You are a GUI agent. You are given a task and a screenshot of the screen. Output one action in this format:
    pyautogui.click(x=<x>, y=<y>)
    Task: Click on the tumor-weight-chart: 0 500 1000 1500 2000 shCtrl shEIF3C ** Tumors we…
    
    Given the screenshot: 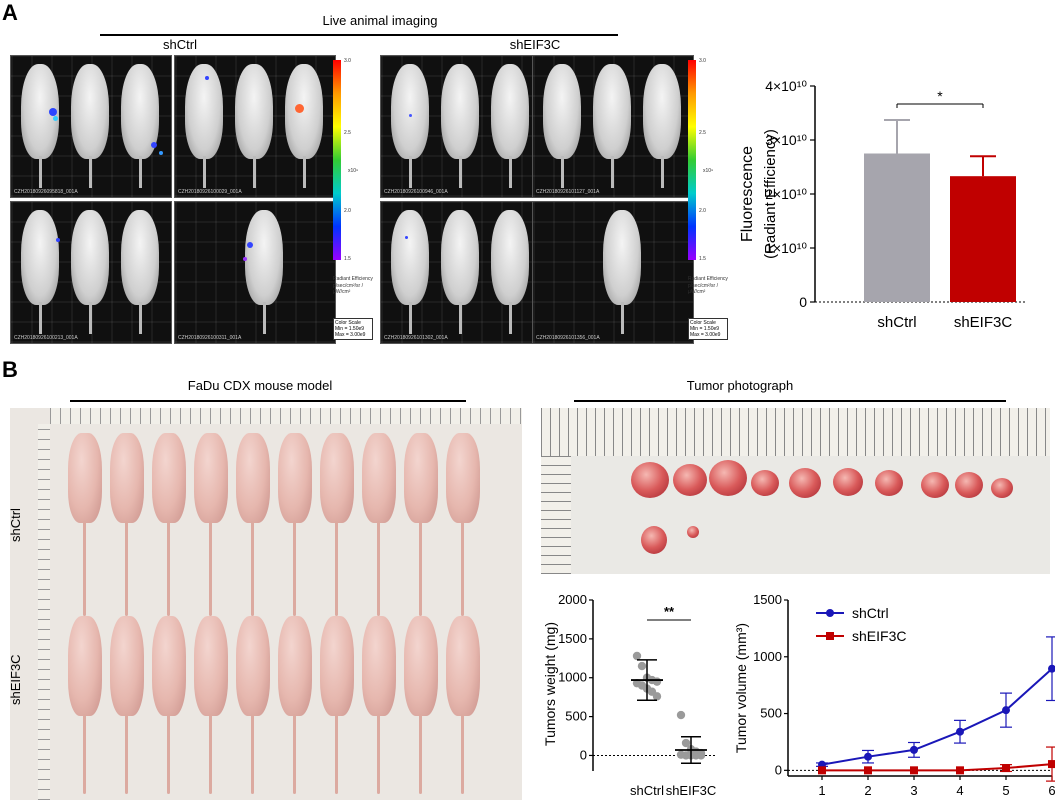 What is the action you would take?
    pyautogui.click(x=629, y=695)
    